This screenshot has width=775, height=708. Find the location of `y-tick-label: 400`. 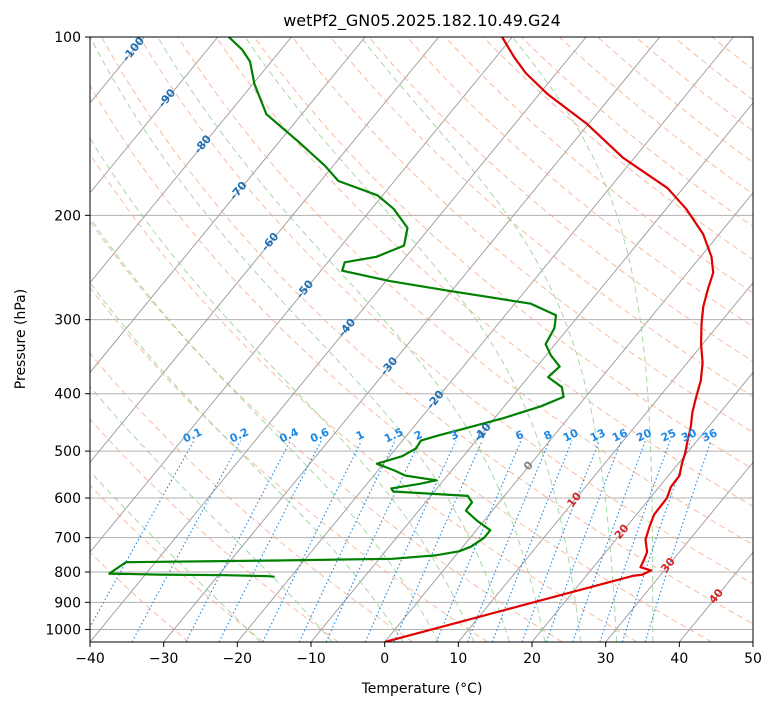

y-tick-label: 400 is located at coordinates (67, 395).